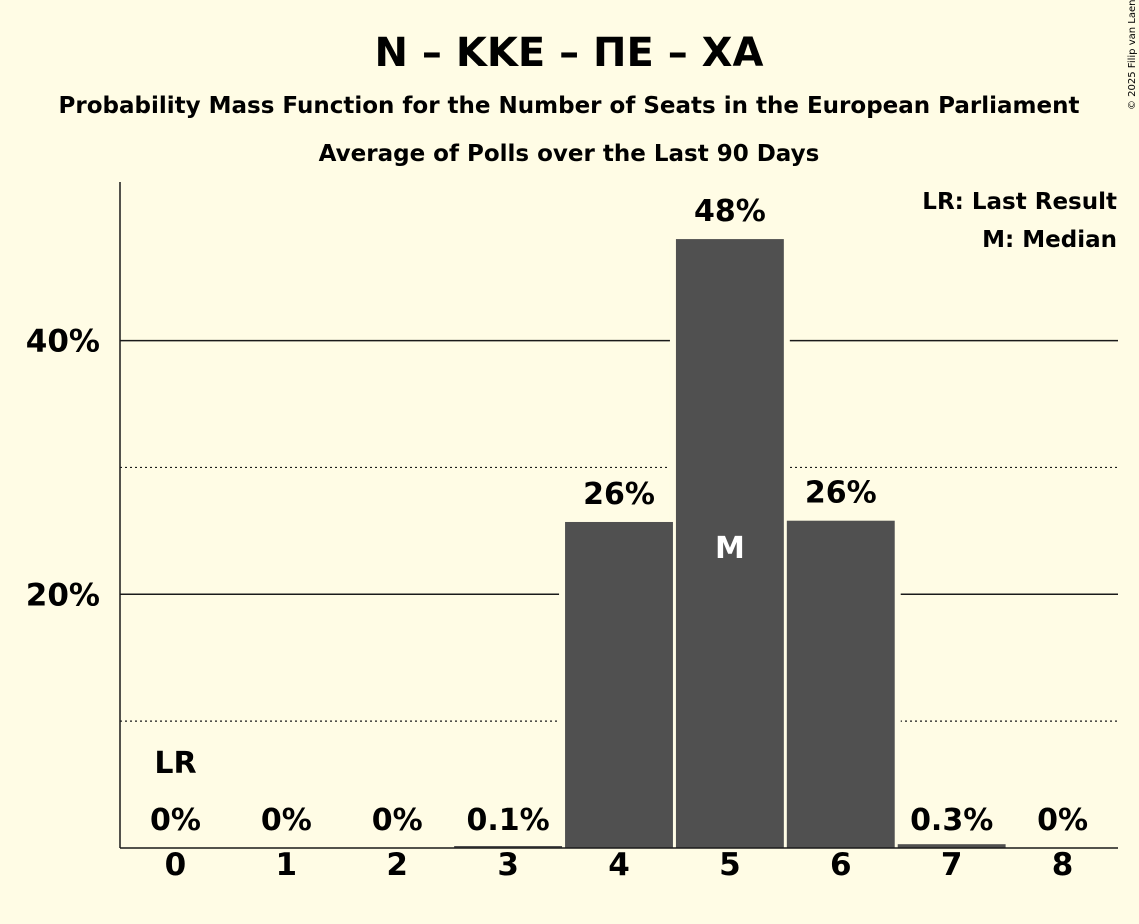 This screenshot has height=924, width=1139. Describe the element at coordinates (397, 865) in the screenshot. I see `x-tick-label: 2` at that location.